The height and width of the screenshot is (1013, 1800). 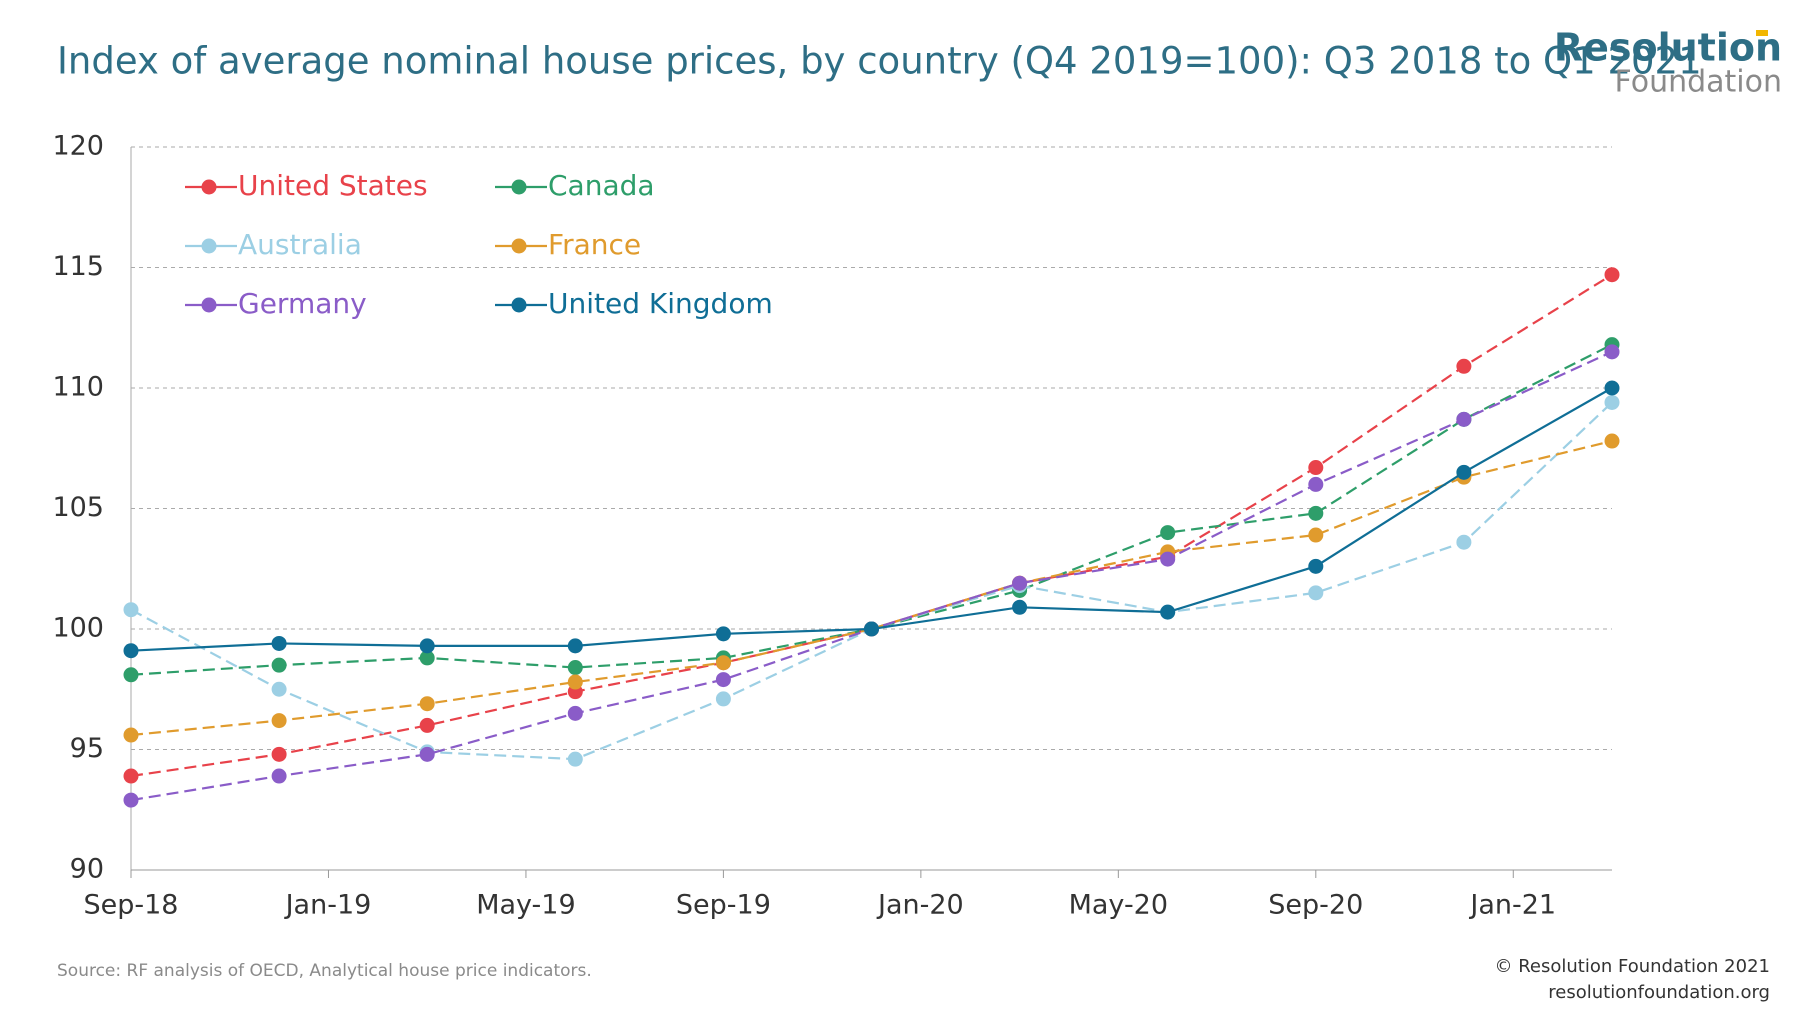 I want to click on legend-label: United States, so click(x=333, y=185).